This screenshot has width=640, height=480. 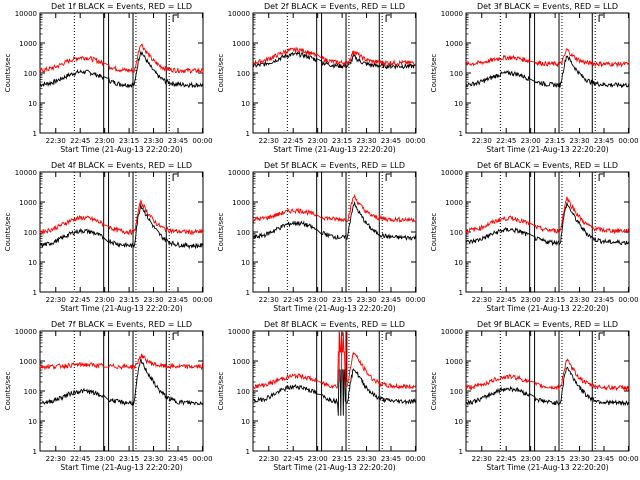 What do you see at coordinates (547, 165) in the screenshot?
I see `panel-title: Det 6f BLACK = Events, RED = LLD` at bounding box center [547, 165].